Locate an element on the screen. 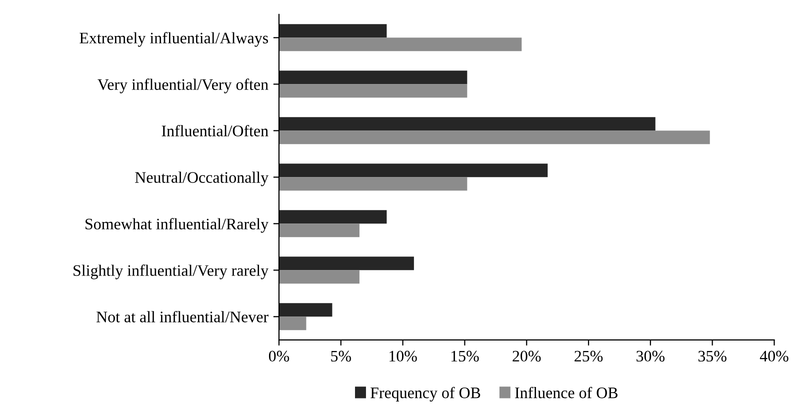 The height and width of the screenshot is (412, 804). legend-label: Influence of OB is located at coordinates (566, 392).